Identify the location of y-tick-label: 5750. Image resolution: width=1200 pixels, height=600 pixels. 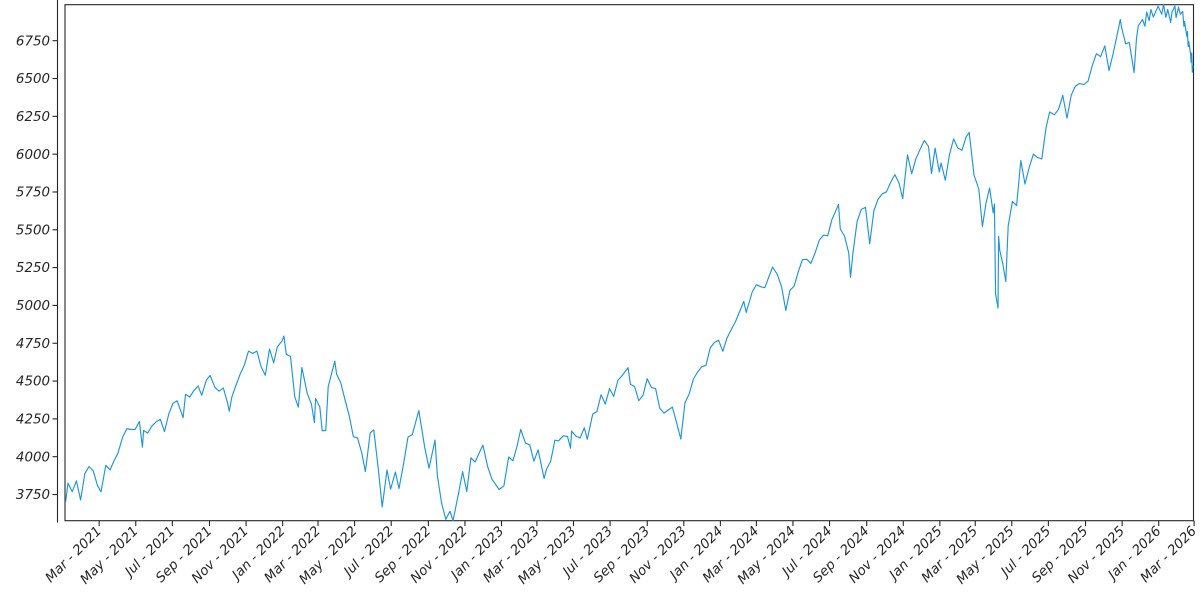
(33, 193).